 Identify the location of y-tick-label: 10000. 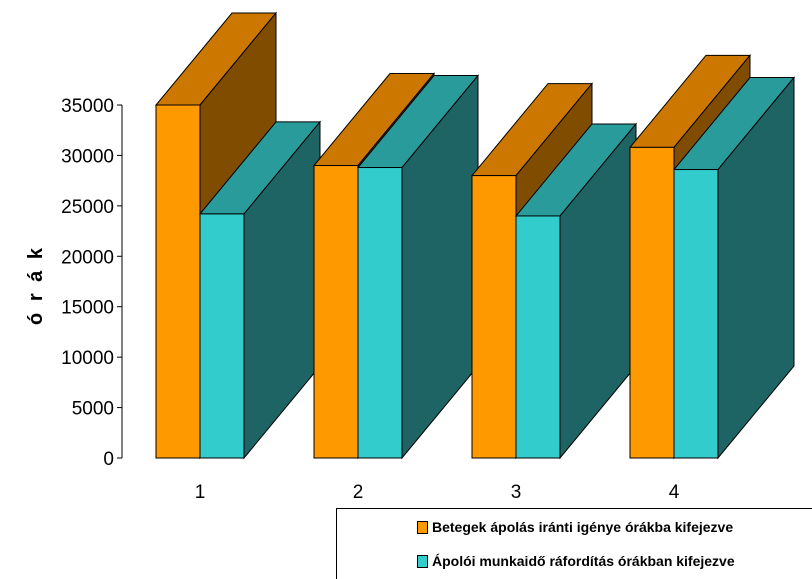
(87, 358).